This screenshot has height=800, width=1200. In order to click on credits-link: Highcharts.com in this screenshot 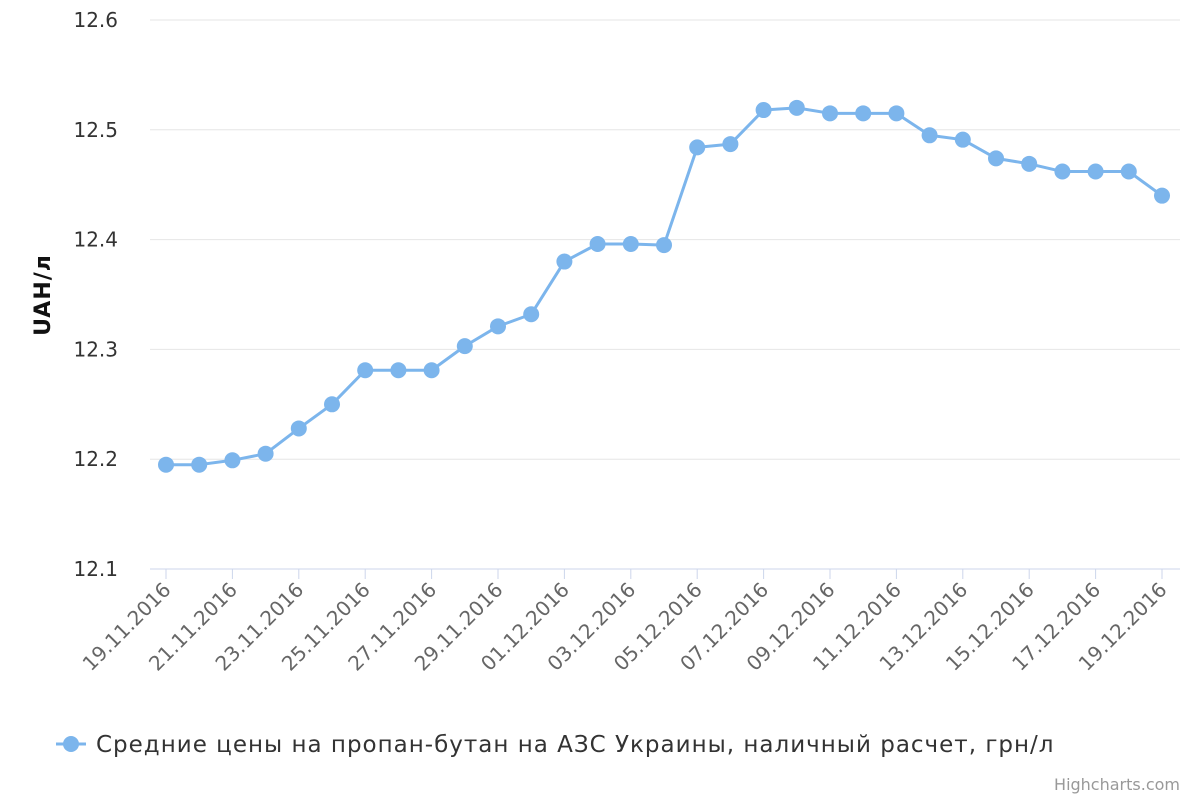, I will do `click(1117, 784)`.